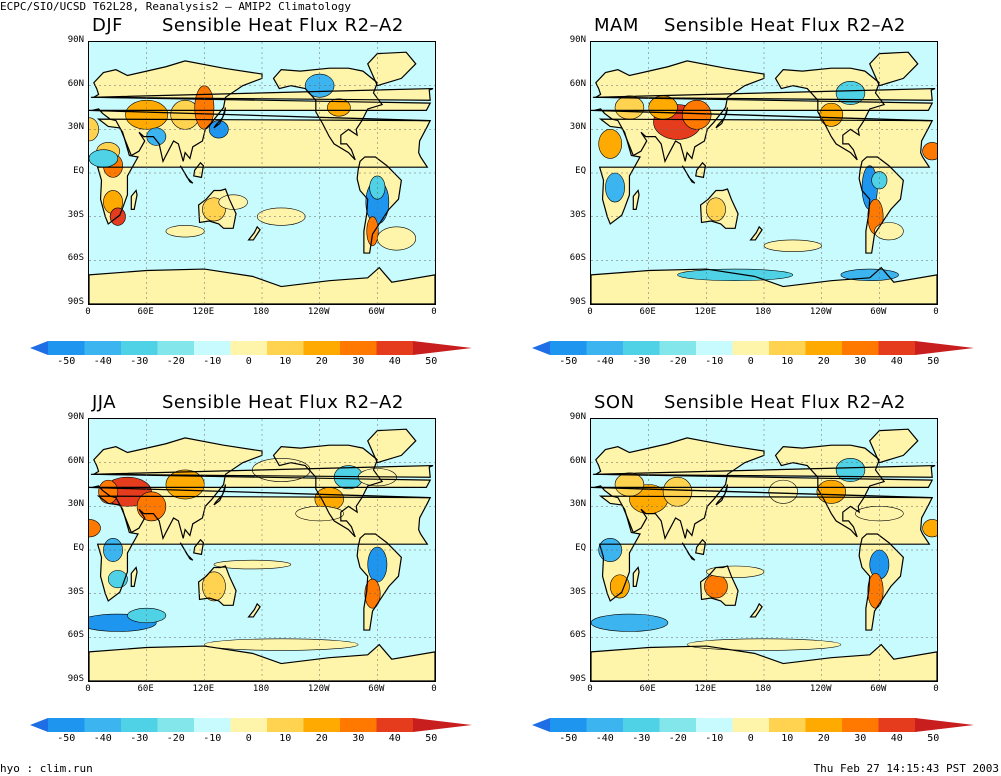 This screenshot has width=1001, height=776. Describe the element at coordinates (541, 725) in the screenshot. I see `colorbar-min-arrow` at that location.